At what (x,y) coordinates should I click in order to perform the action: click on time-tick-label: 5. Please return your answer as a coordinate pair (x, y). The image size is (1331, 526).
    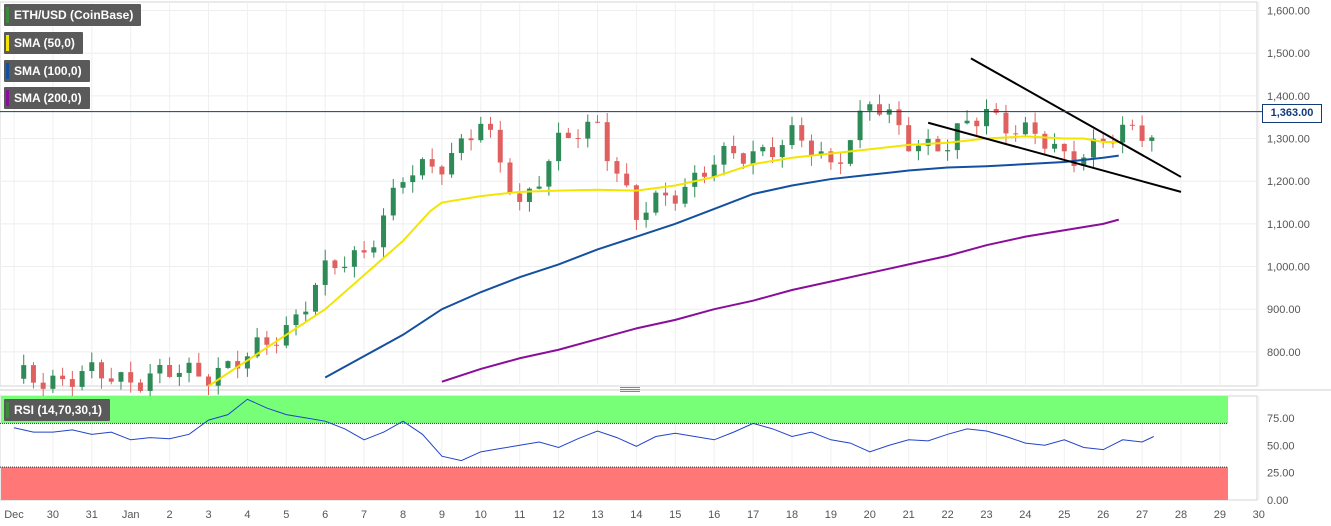
    Looking at the image, I should click on (286, 515).